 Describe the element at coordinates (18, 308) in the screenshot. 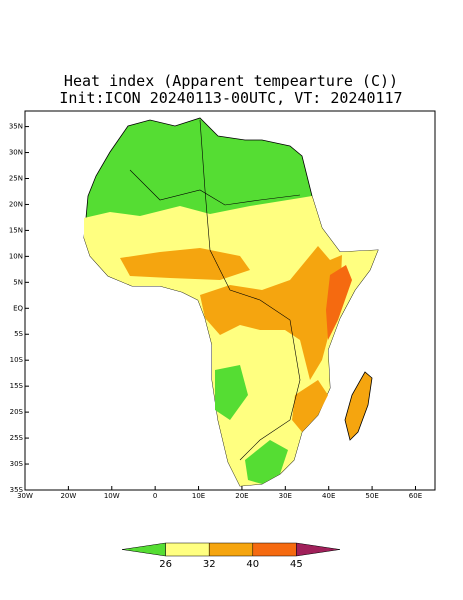

I see `y-tick-label: EQ` at that location.